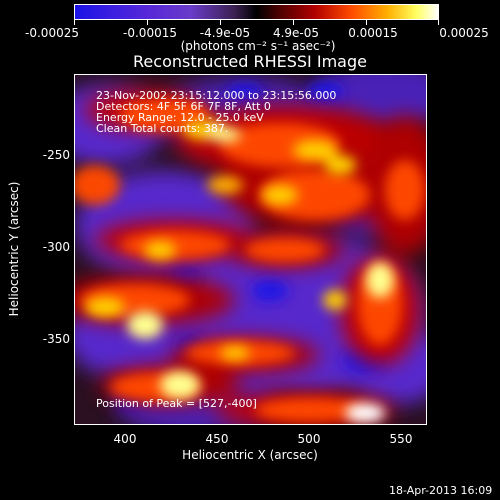  I want to click on colorbar-tick-label: 4.9e-05, so click(296, 33).